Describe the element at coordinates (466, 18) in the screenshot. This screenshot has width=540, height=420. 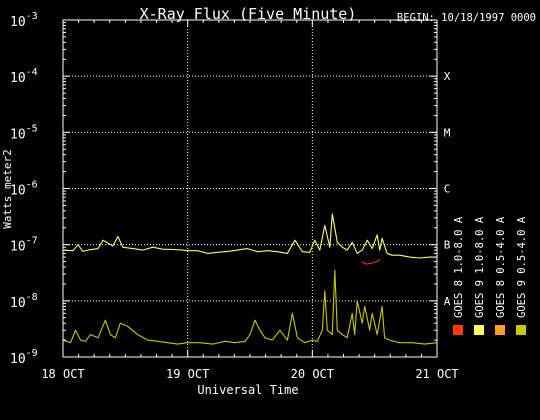
I see `begin-label: BEGIN: 10/18/1997 0000` at that location.